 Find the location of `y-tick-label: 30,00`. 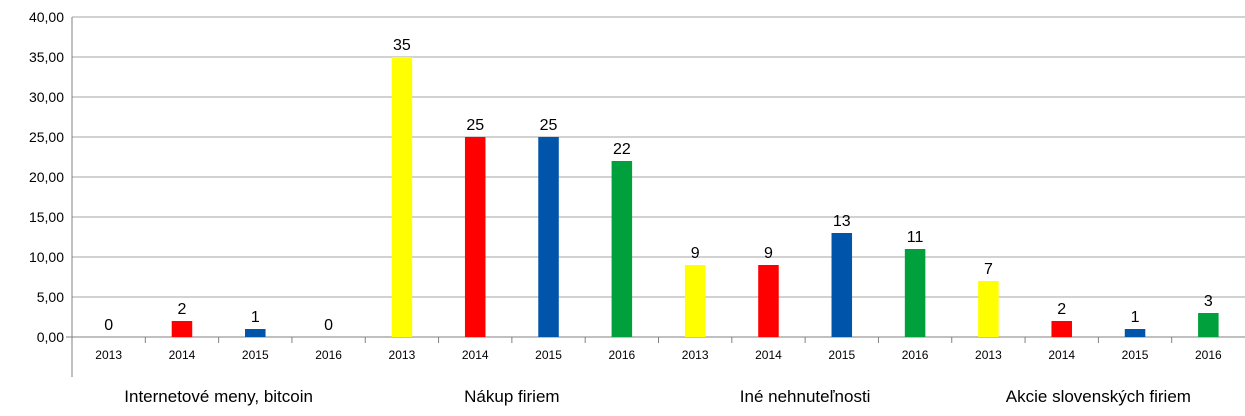

y-tick-label: 30,00 is located at coordinates (46, 97).